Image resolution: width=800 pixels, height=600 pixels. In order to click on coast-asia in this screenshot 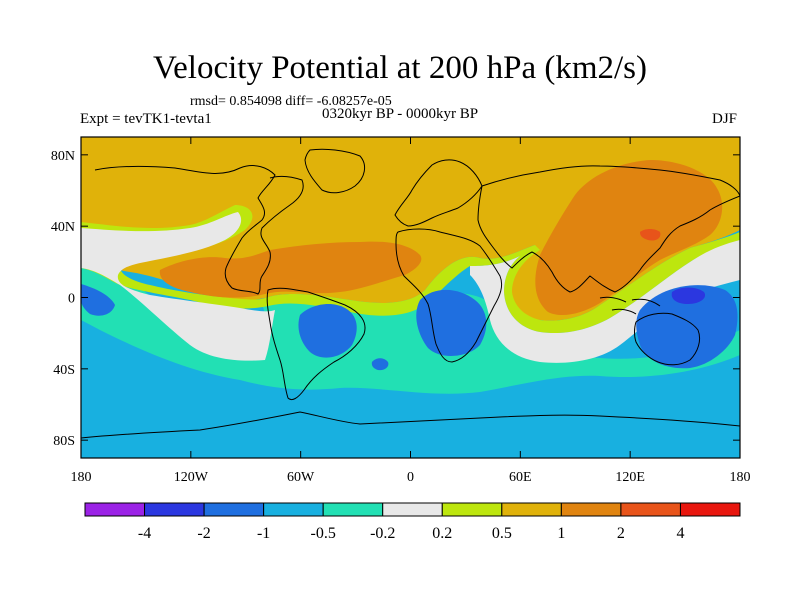, I will do `click(608, 229)`.